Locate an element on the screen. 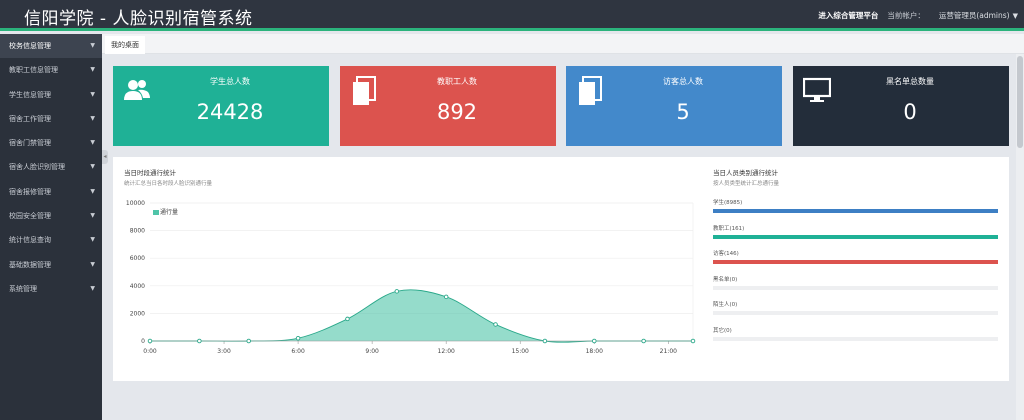  y-tick-label: 0 is located at coordinates (143, 341).